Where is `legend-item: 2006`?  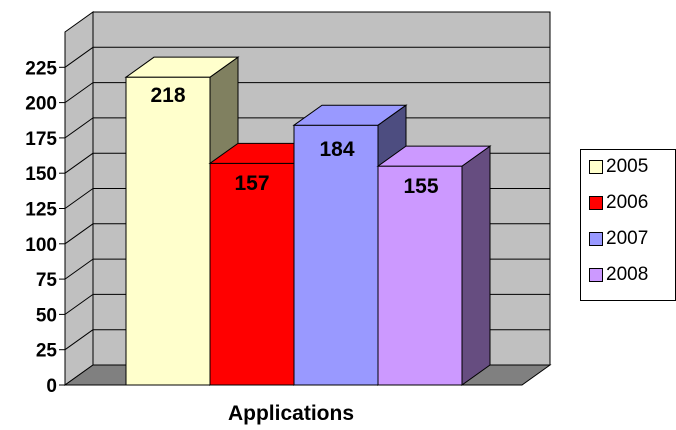 legend-item: 2006 is located at coordinates (618, 203).